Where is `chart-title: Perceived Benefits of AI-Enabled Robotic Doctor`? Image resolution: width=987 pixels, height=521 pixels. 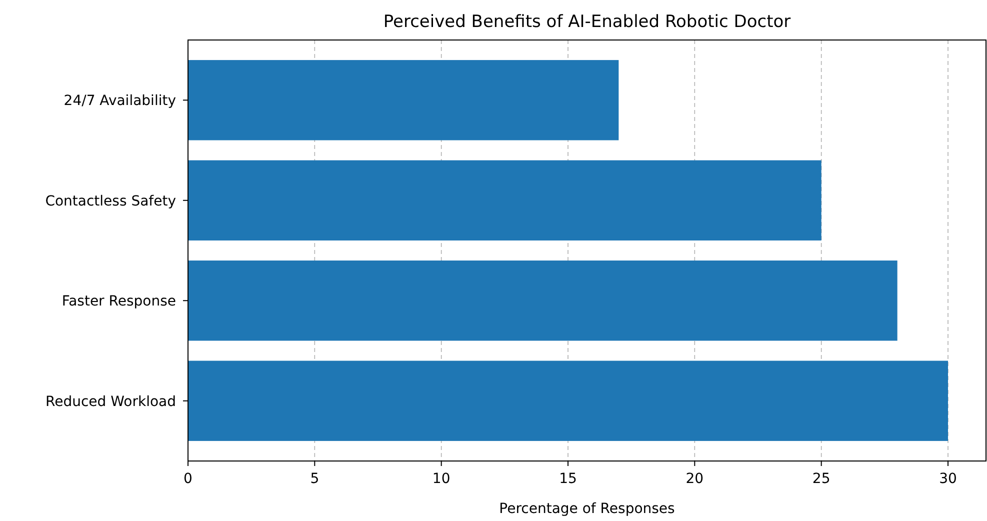 chart-title: Perceived Benefits of AI-Enabled Robotic Doctor is located at coordinates (587, 22).